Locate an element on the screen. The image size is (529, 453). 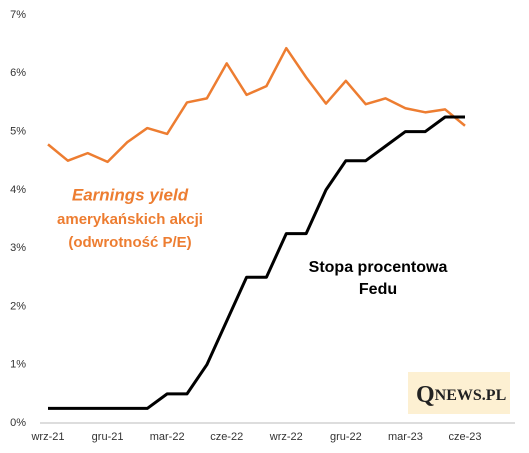
x-tick-label: wrz-21 is located at coordinates (47, 437).